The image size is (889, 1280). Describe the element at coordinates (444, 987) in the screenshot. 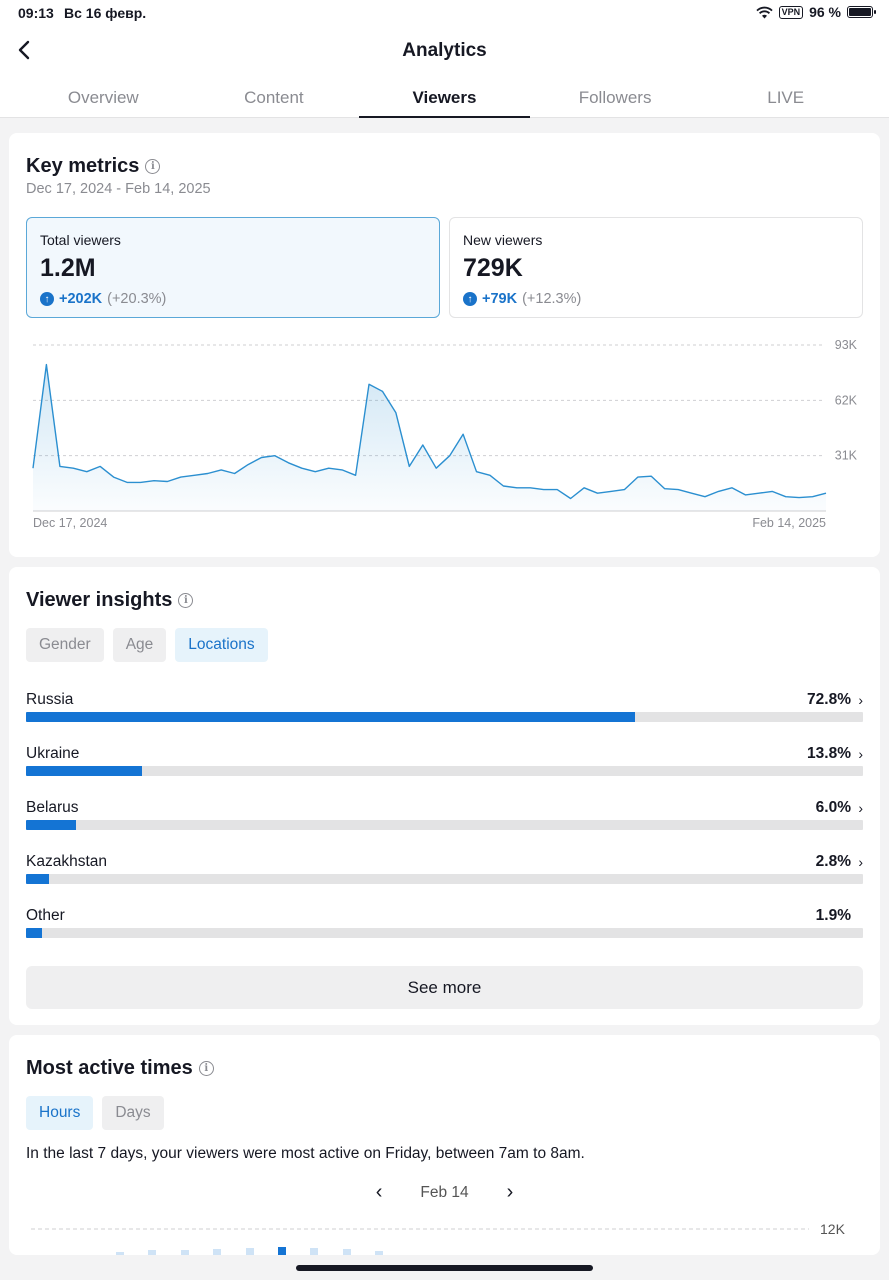

I see `see-more-button: See more` at that location.